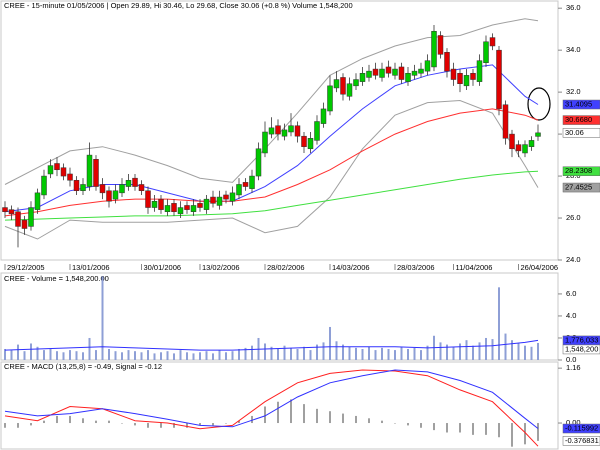 The image size is (600, 450). What do you see at coordinates (571, 359) in the screenshot?
I see `y-tick-label: 0.0` at bounding box center [571, 359].